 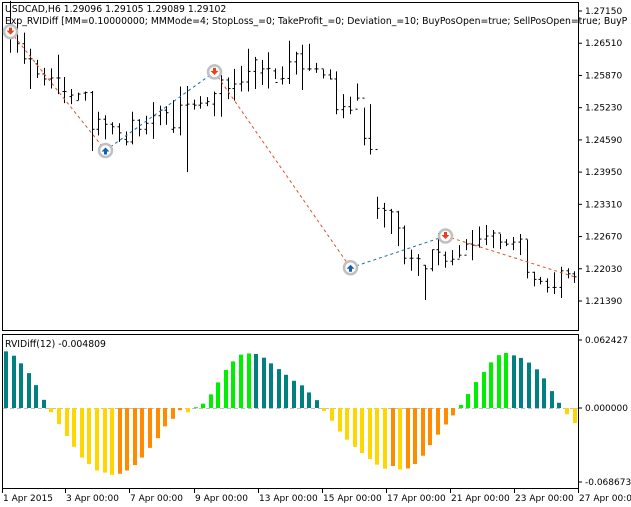 What do you see at coordinates (603, 302) in the screenshot?
I see `price-label: 1.21390` at bounding box center [603, 302].